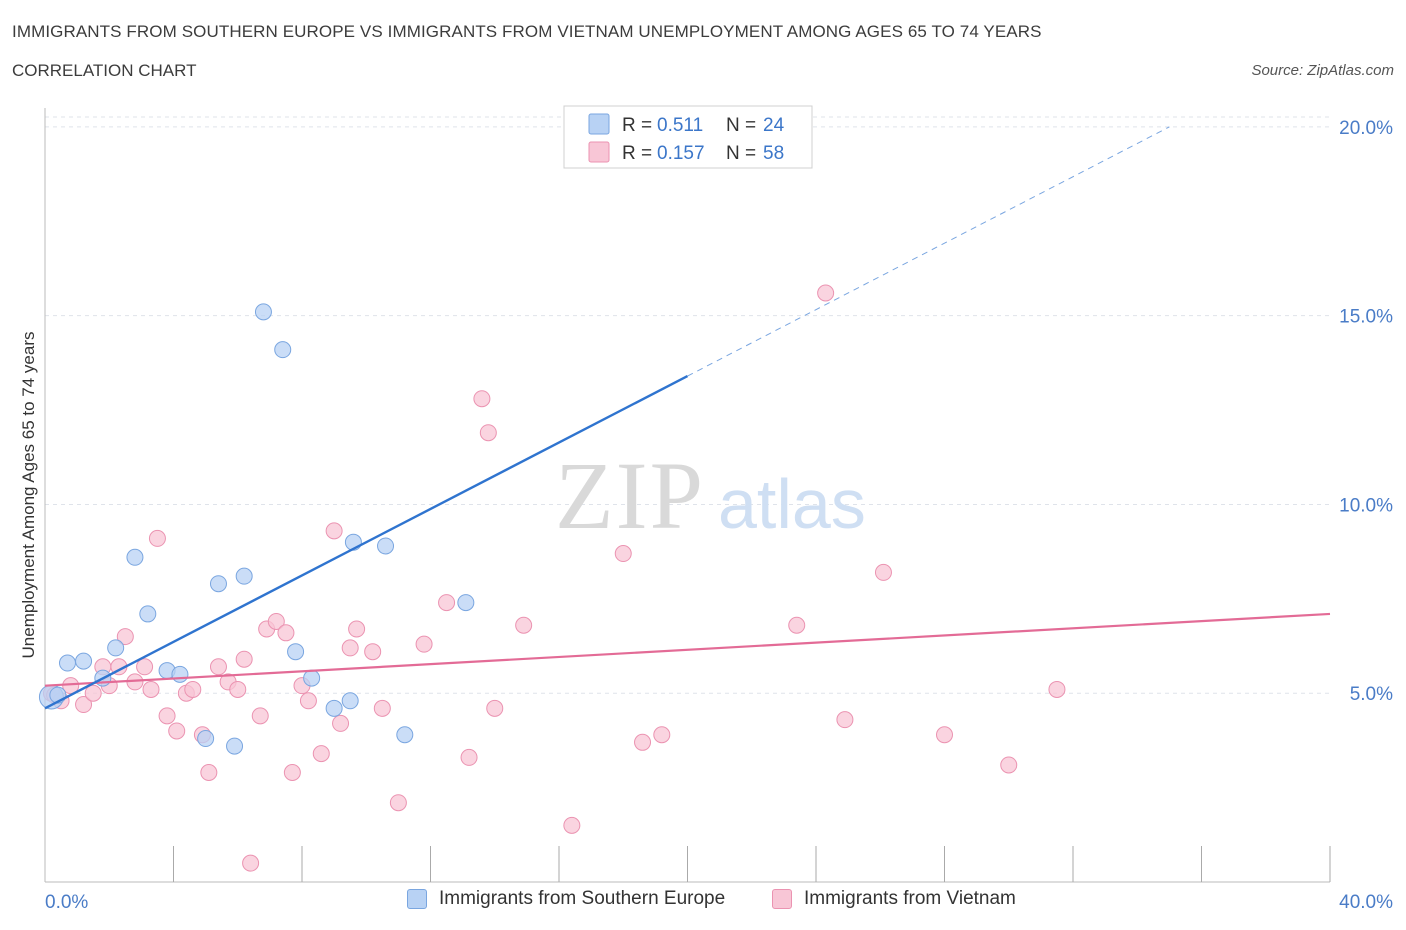 The image size is (1406, 930). Describe the element at coordinates (773, 153) in the screenshot. I see `legend-n-value-2: 58` at that location.